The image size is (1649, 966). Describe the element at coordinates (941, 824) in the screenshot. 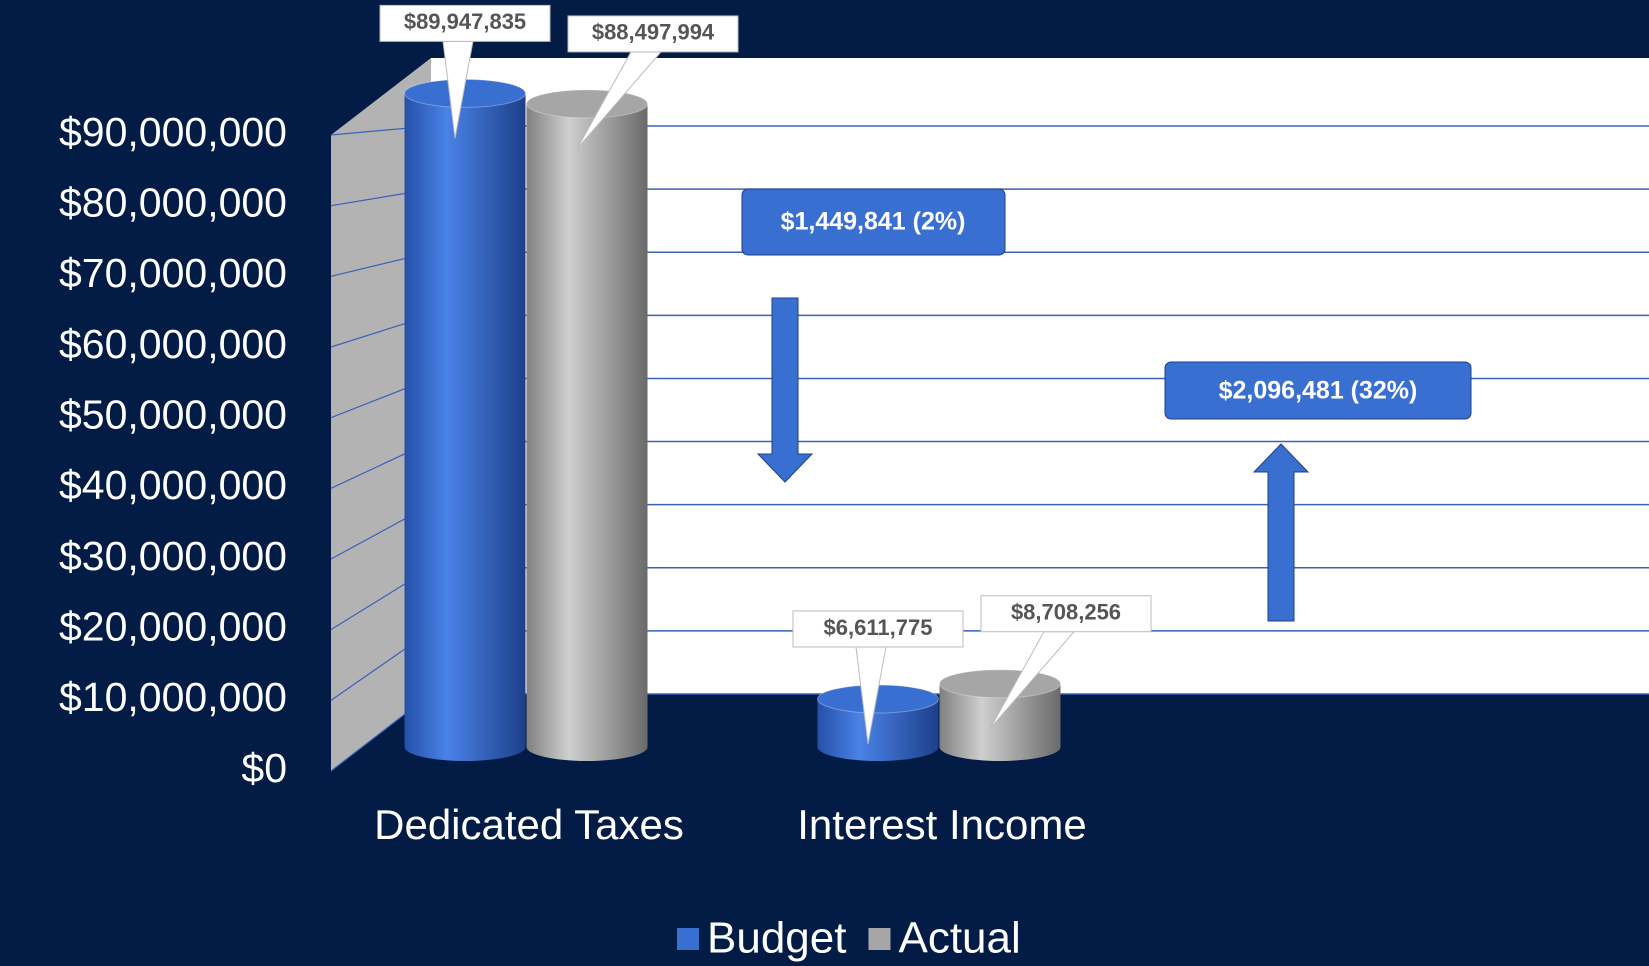

I see `x-tick-label: Interest Income` at that location.